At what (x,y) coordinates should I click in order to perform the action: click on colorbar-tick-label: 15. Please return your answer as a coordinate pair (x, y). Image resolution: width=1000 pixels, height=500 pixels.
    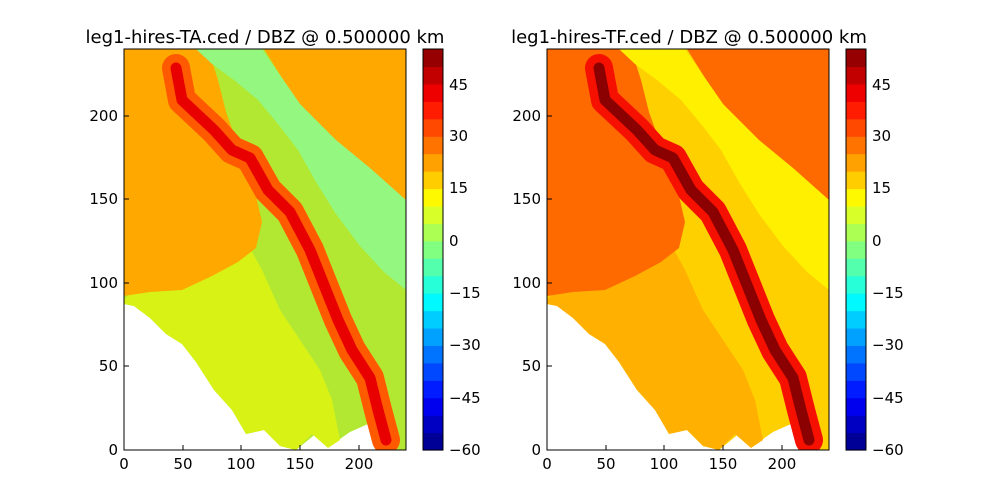
    Looking at the image, I should click on (458, 188).